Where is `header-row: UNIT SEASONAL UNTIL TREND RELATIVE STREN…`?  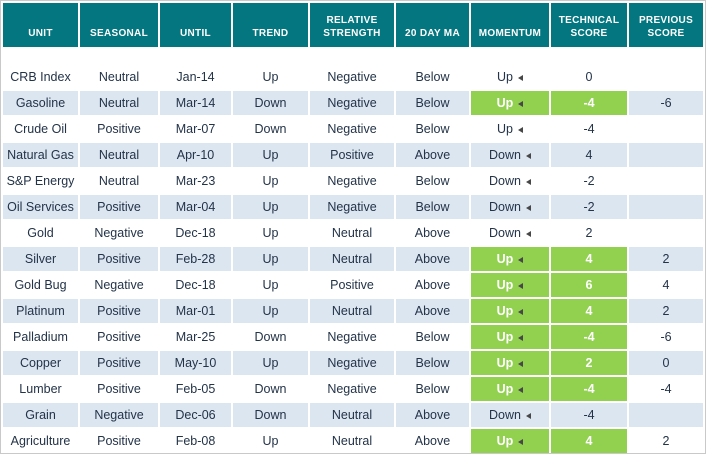 header-row: UNIT SEASONAL UNTIL TREND RELATIVE STREN… is located at coordinates (353, 25).